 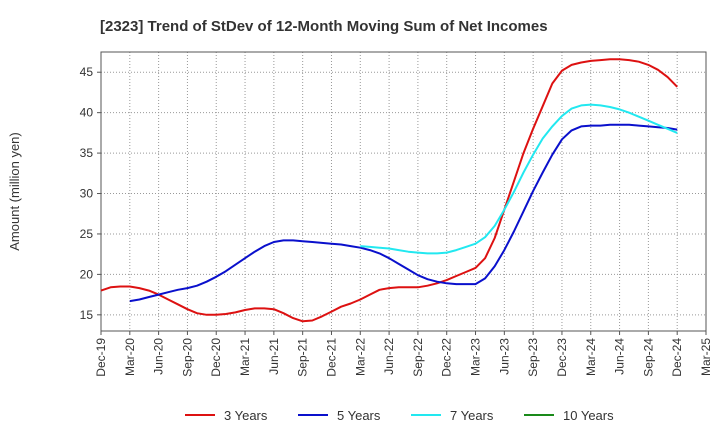 What do you see at coordinates (101, 357) in the screenshot?
I see `x-tick-label: Dec-19` at bounding box center [101, 357].